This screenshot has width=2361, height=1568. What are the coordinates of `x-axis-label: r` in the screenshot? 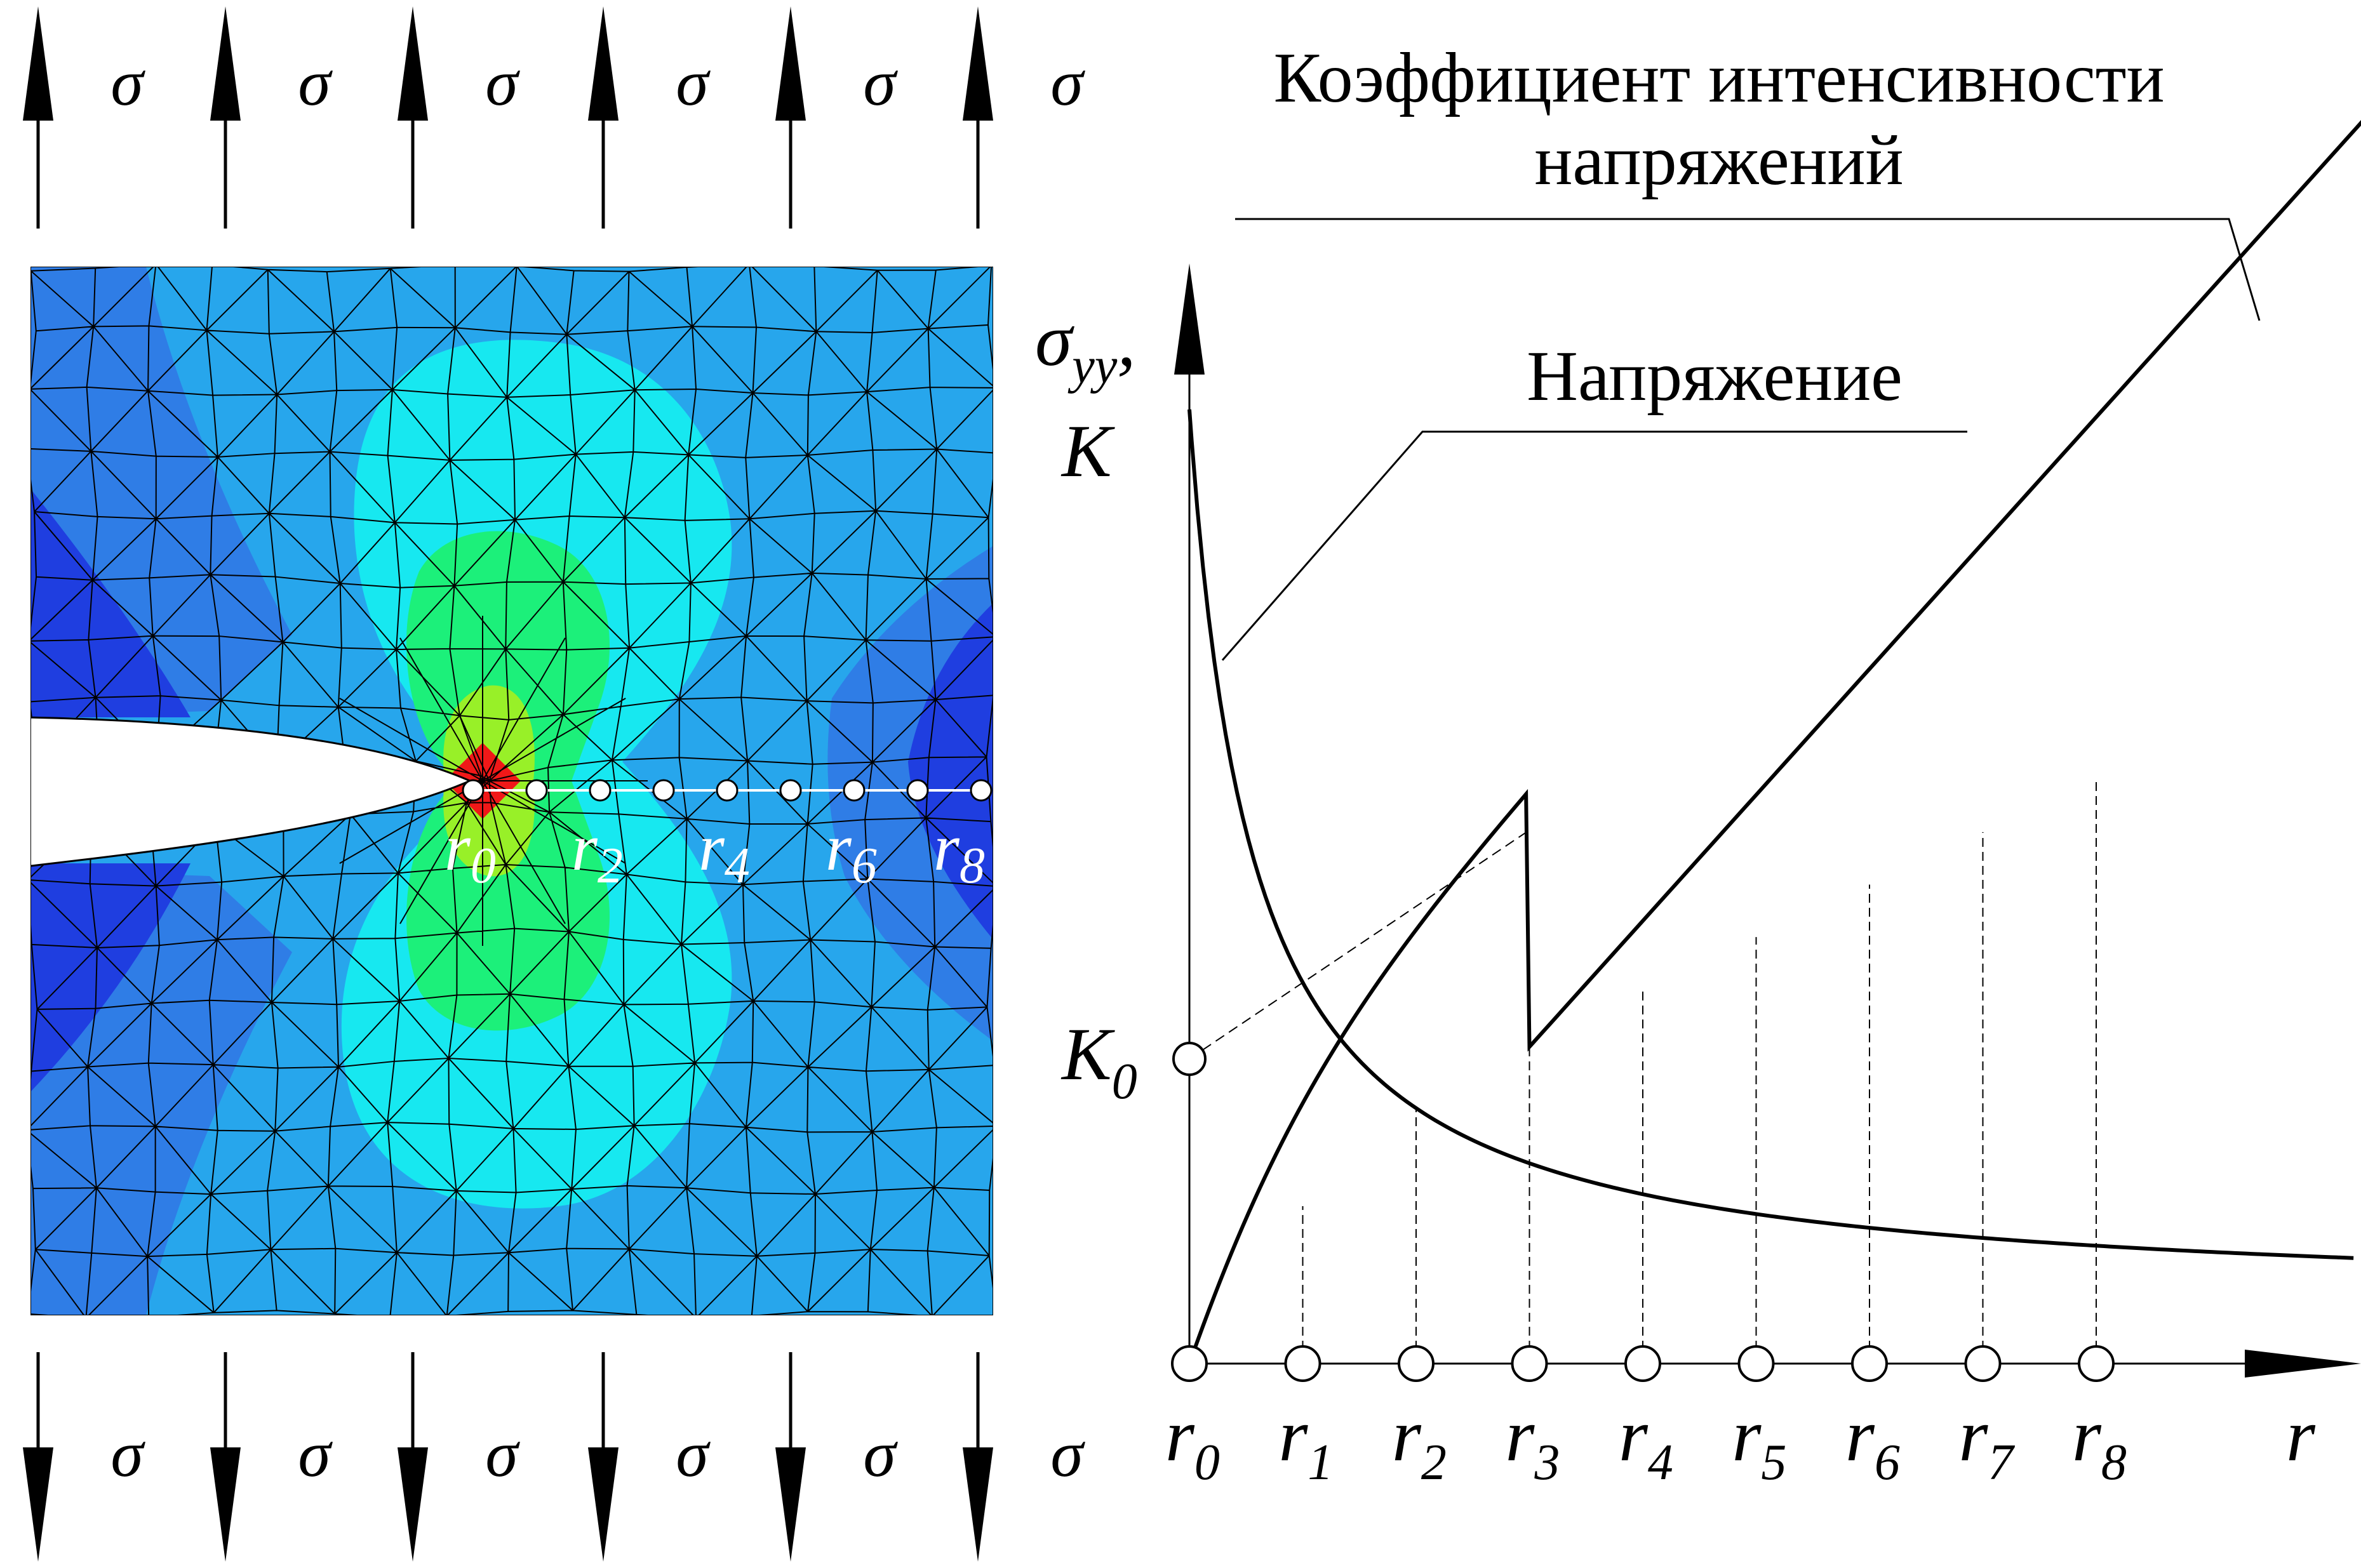 It's located at (2301, 1435).